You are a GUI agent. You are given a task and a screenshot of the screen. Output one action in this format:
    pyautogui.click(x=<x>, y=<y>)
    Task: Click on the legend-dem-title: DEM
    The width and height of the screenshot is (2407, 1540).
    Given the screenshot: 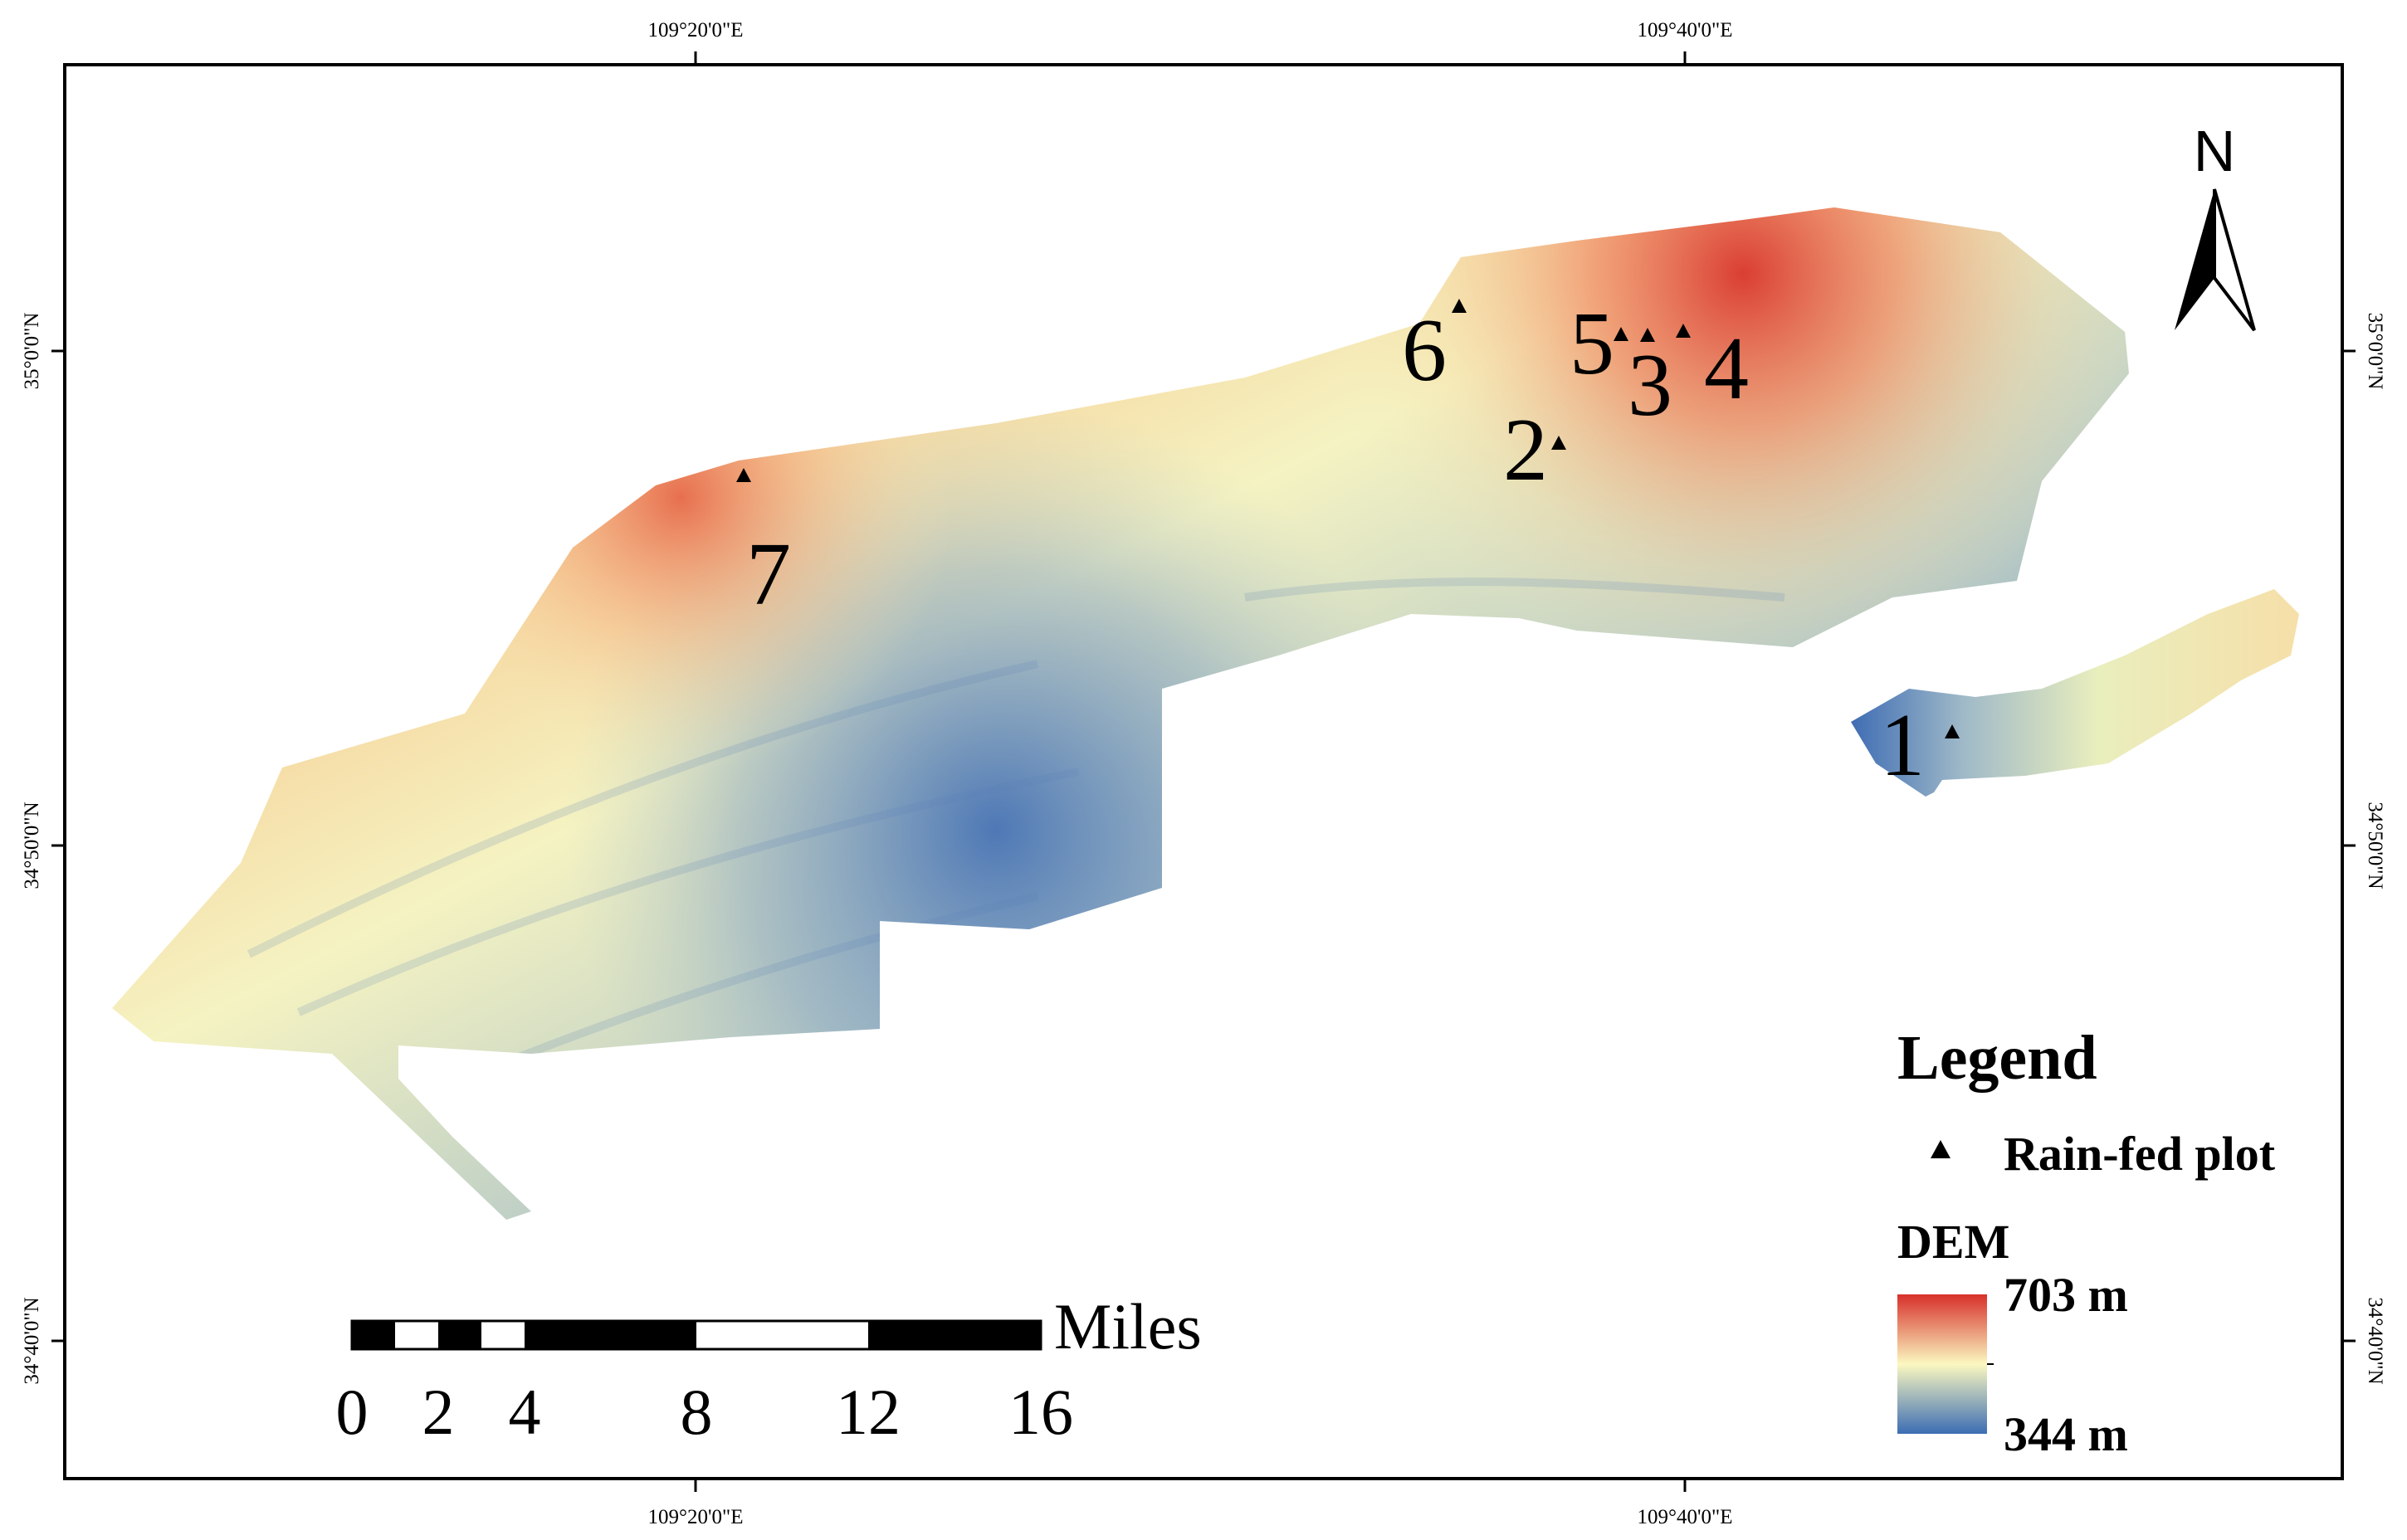 What is the action you would take?
    pyautogui.click(x=1953, y=1242)
    